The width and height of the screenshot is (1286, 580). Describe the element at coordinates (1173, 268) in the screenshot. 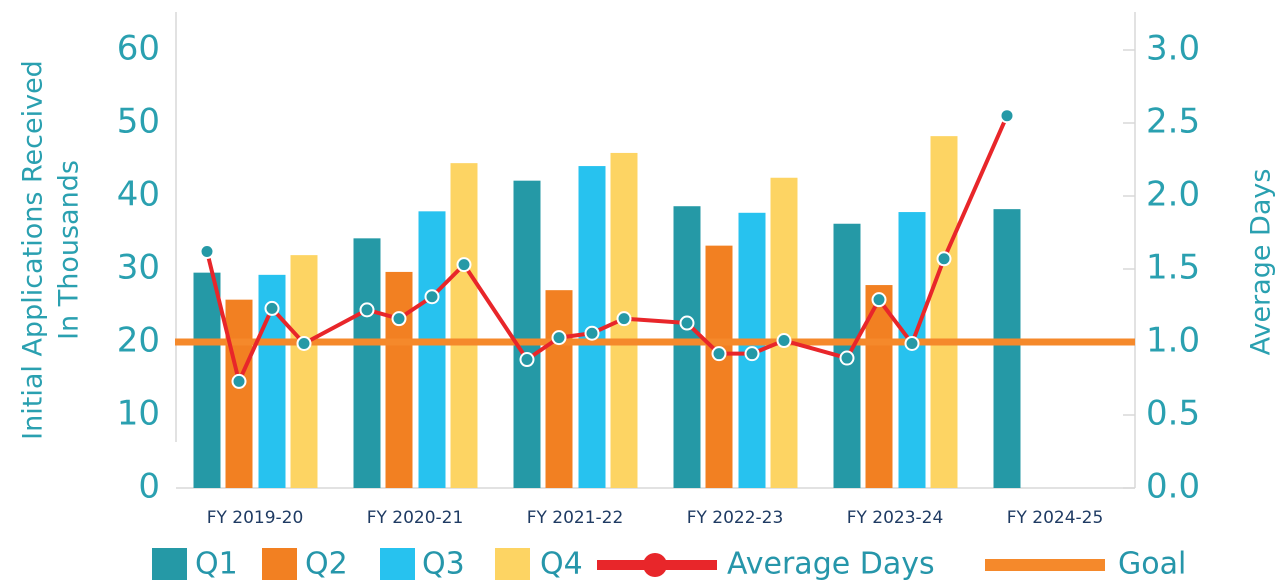

I see `y2-tick-label: 1.5` at that location.